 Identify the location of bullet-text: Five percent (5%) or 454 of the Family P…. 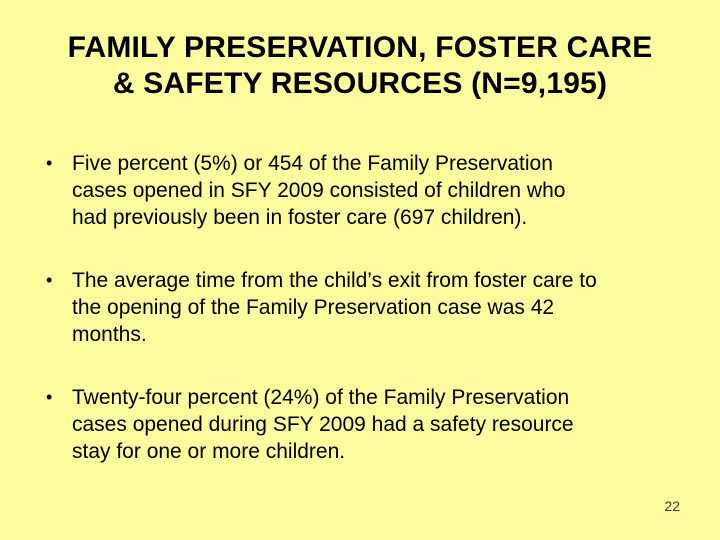
(319, 190).